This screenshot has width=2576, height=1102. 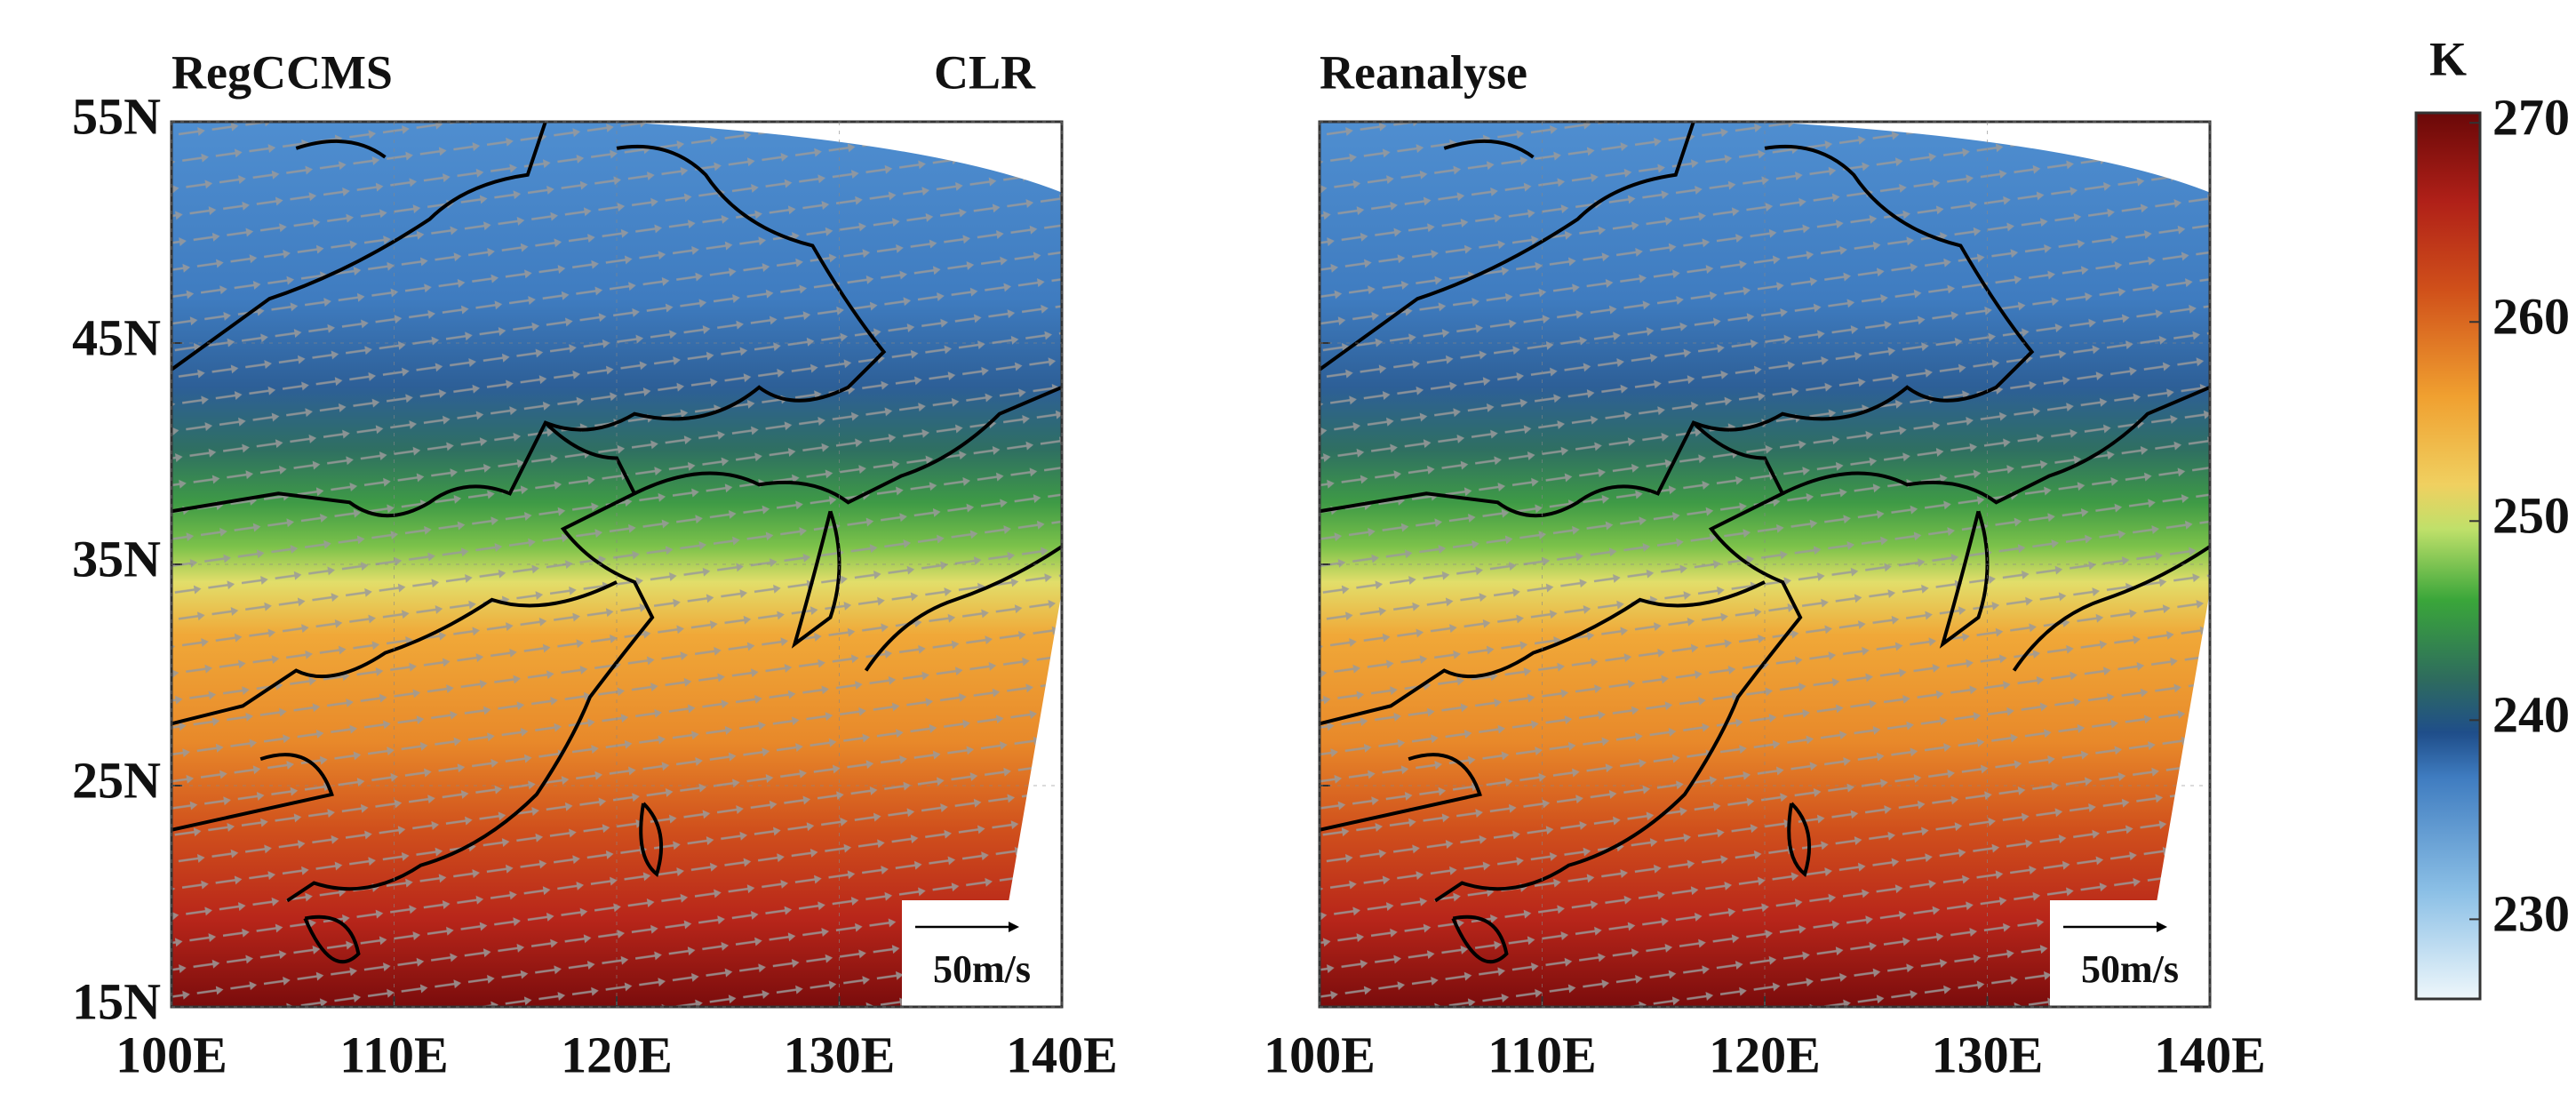 I want to click on colorbar-tick-label: 230, so click(x=2531, y=914).